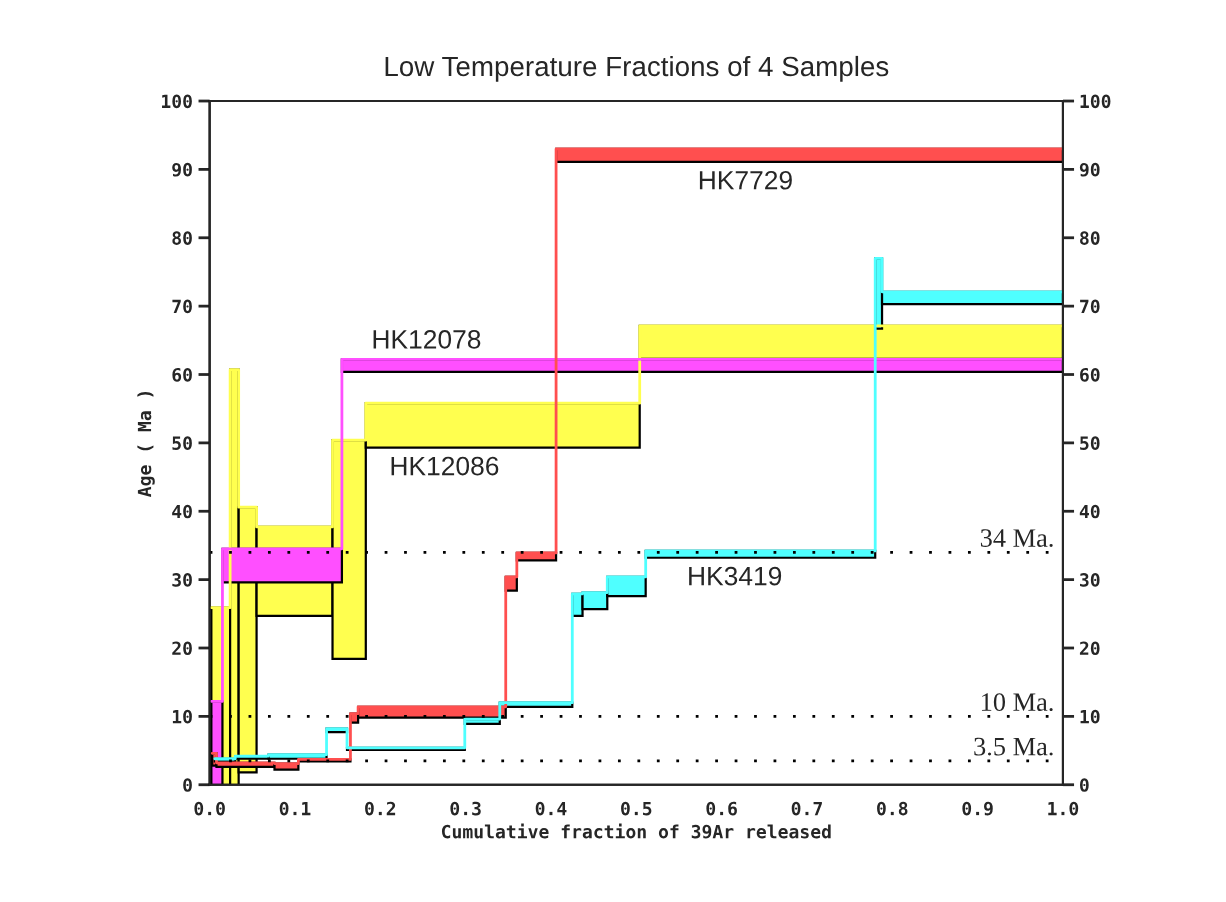 The height and width of the screenshot is (902, 1226). I want to click on ref-line-label: 3.5 Ma., so click(1013, 746).